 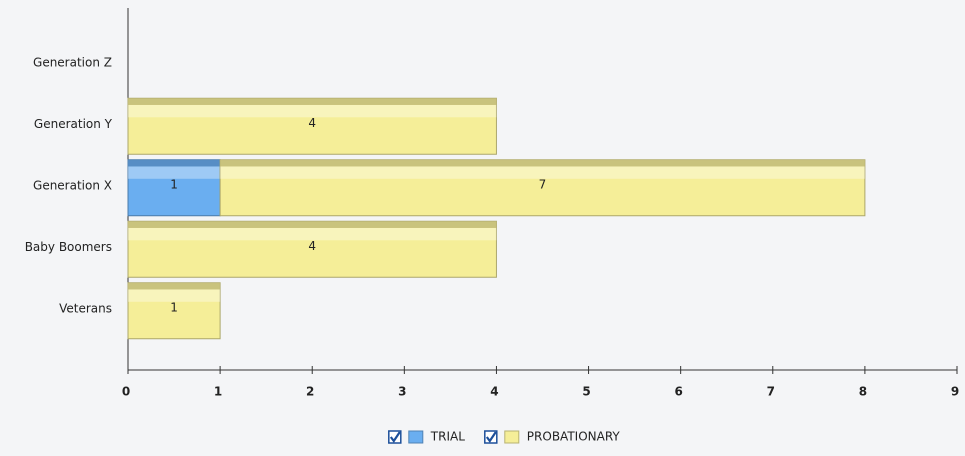 I want to click on y-tick-label: Baby Boomers, so click(x=68, y=247).